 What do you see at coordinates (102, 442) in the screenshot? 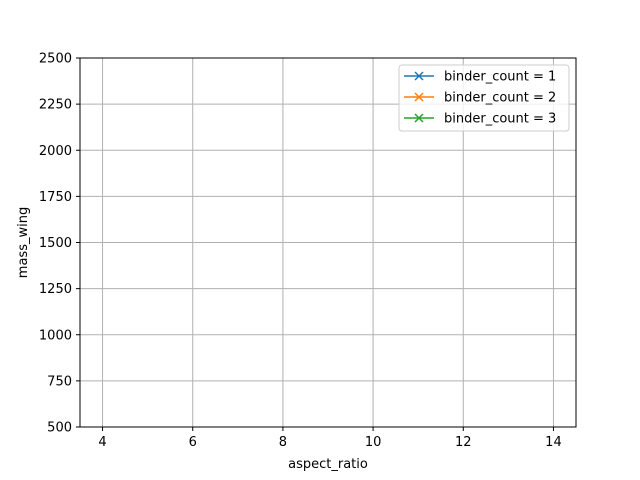
I see `x-tick-label: 4` at bounding box center [102, 442].